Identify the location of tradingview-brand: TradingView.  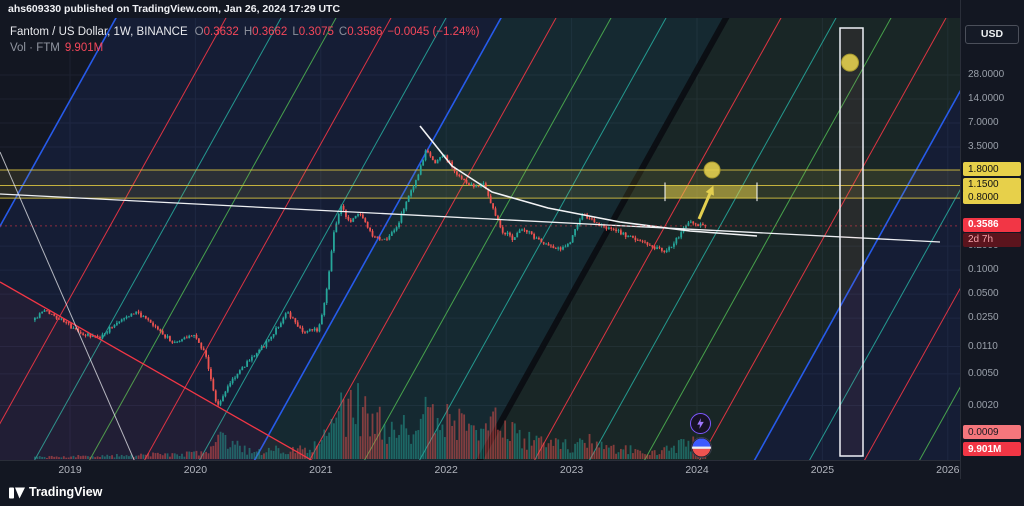
(66, 492).